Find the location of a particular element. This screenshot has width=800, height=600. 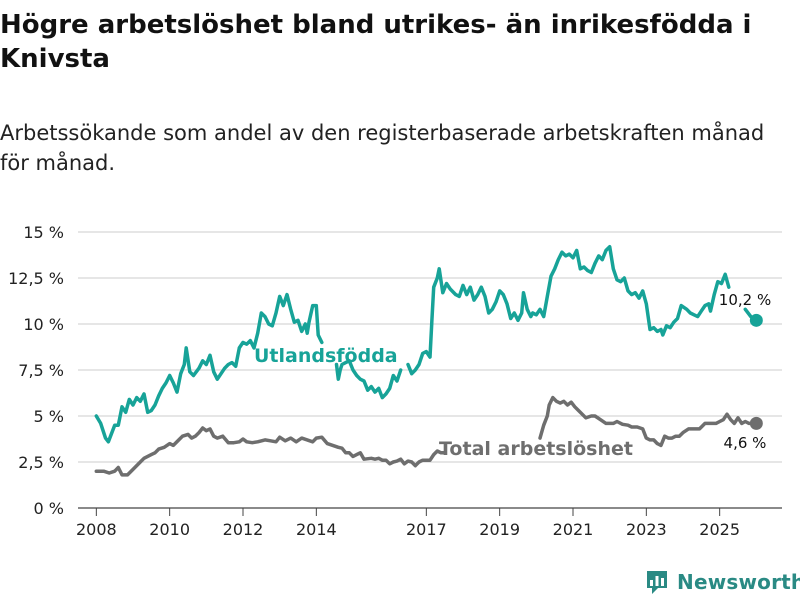

series-label-total: Total arbetslöshet is located at coordinates (536, 449).